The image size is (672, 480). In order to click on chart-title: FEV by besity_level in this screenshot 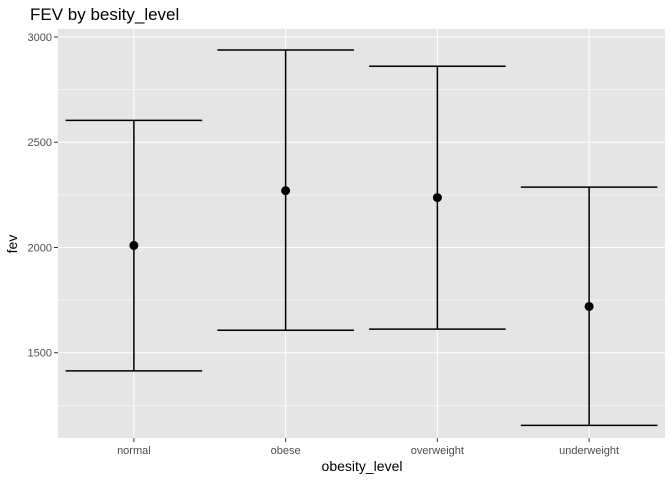, I will do `click(104, 14)`.